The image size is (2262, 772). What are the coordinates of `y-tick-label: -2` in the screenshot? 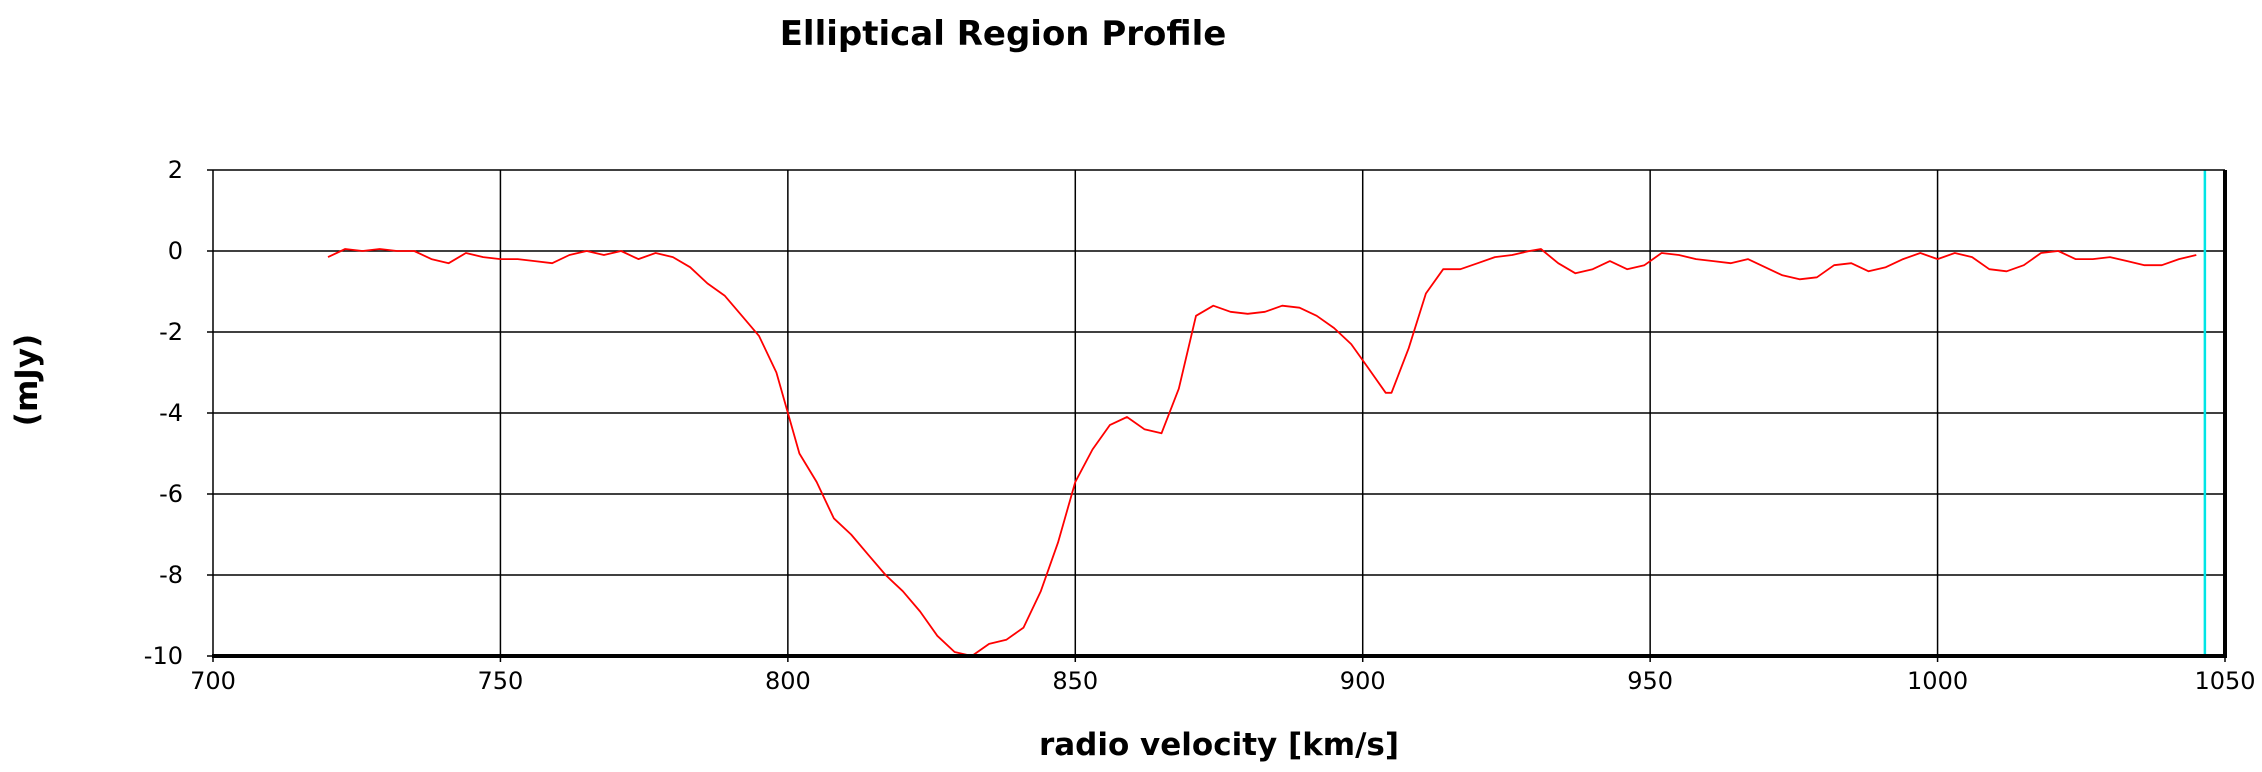 It's located at (171, 332).